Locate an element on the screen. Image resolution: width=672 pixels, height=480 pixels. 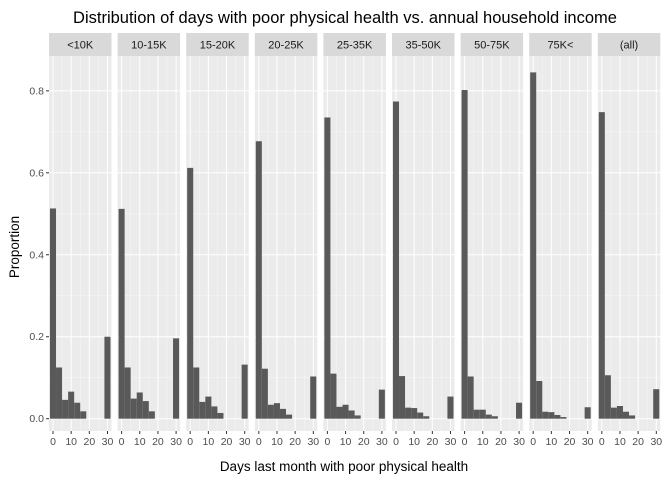
y-tick-label: 0.0 is located at coordinates (36, 419).